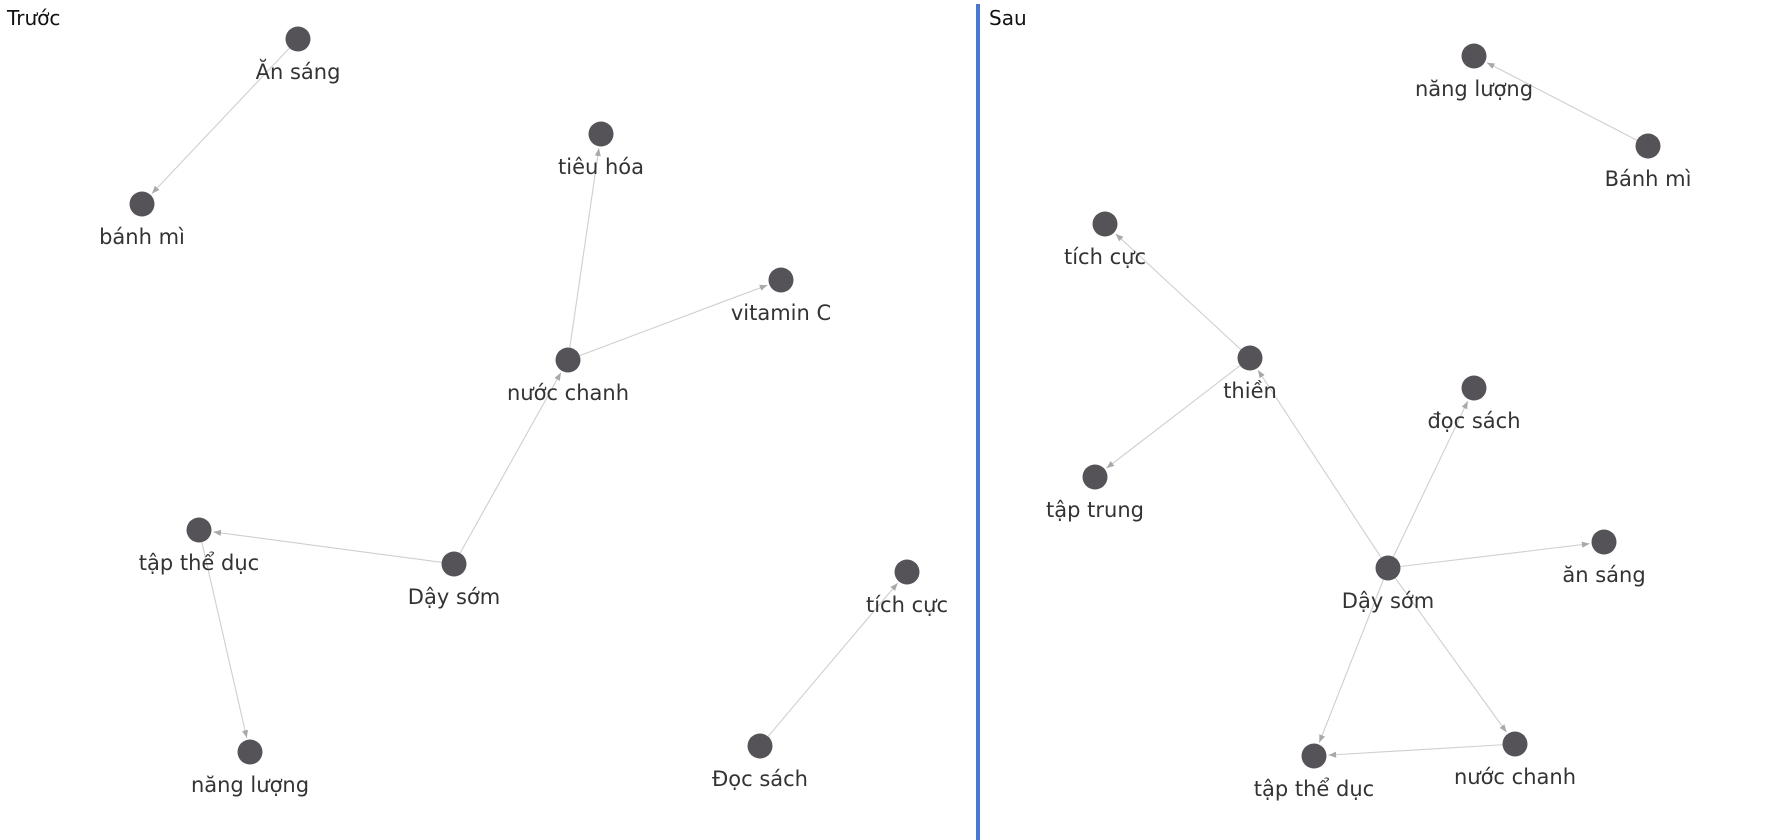 Image resolution: width=1790 pixels, height=840 pixels. Describe the element at coordinates (1603, 575) in the screenshot. I see `node-label: ăn sáng` at that location.